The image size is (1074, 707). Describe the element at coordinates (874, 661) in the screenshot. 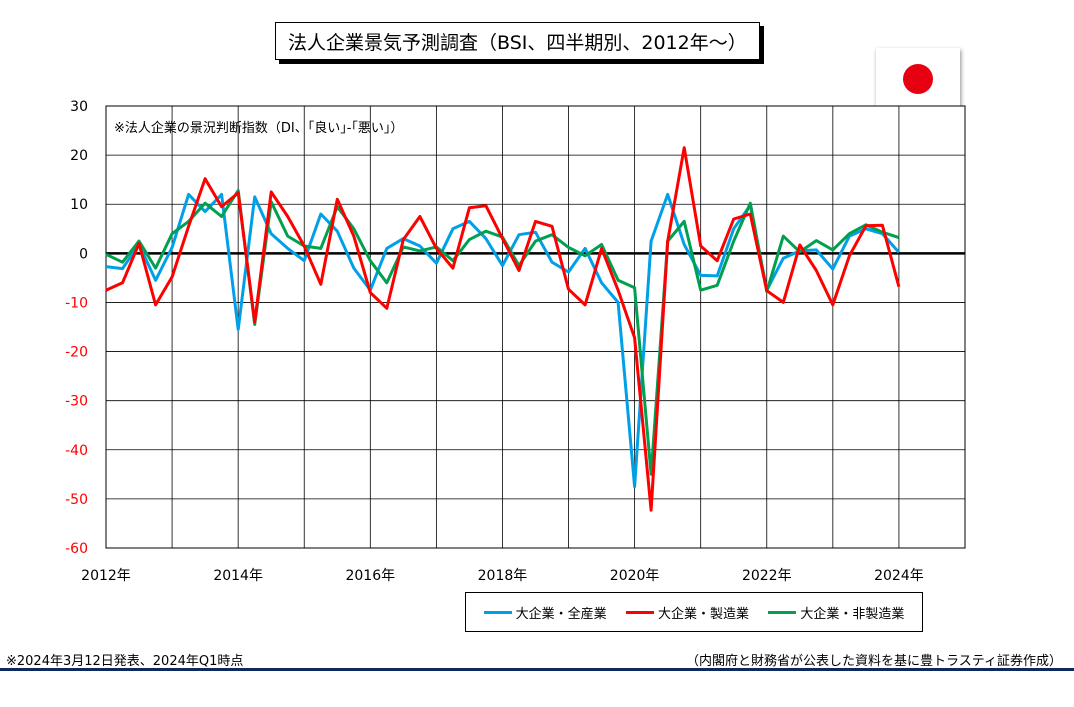

I see `source-note: （内閣府と財務省が公表した資料を基に豊トラスティ証券作成）` at that location.